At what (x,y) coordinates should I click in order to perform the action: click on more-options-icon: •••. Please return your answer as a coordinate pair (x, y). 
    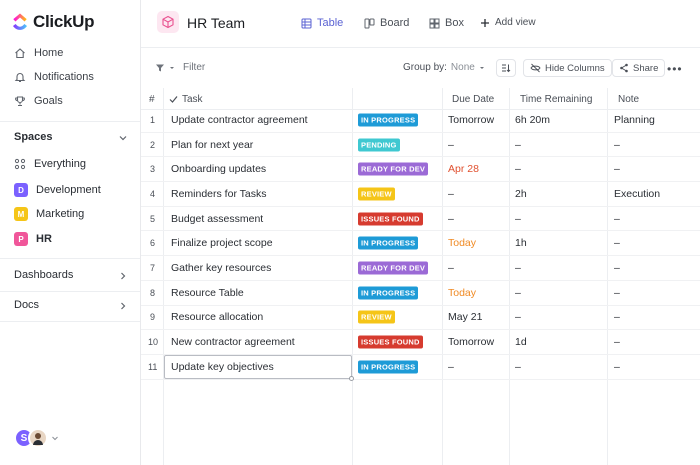
    Looking at the image, I should click on (675, 69).